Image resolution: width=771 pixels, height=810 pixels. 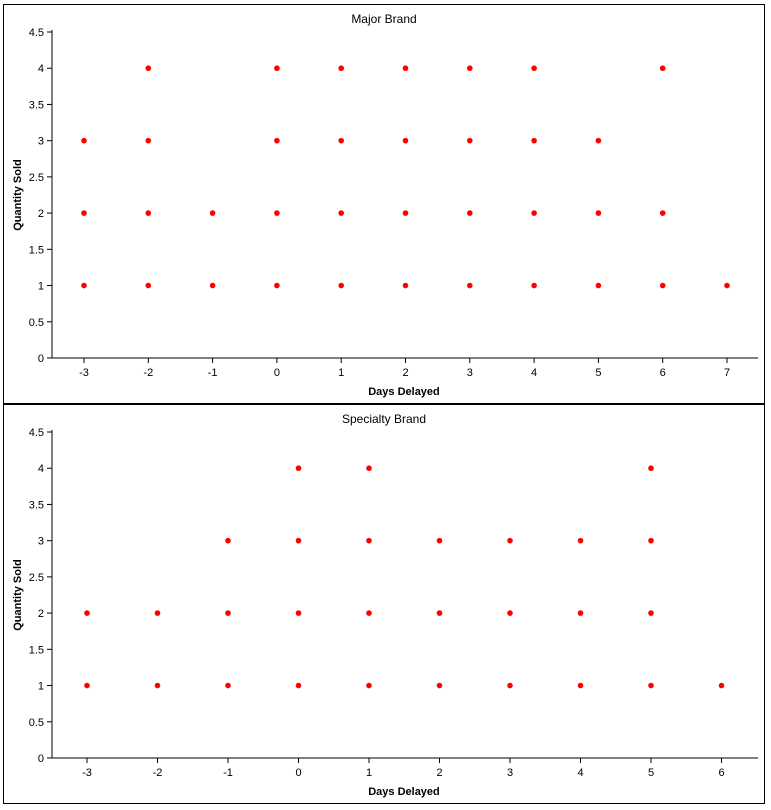 What do you see at coordinates (383, 19) in the screenshot?
I see `chart-title: Major Brand` at bounding box center [383, 19].